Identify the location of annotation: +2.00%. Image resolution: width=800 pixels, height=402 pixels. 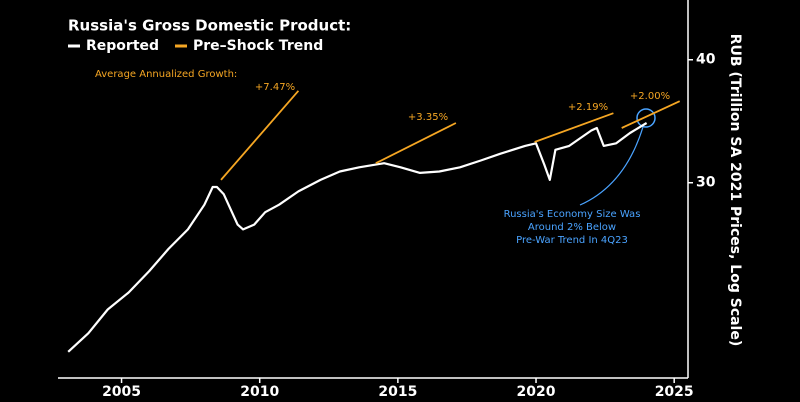
(650, 96).